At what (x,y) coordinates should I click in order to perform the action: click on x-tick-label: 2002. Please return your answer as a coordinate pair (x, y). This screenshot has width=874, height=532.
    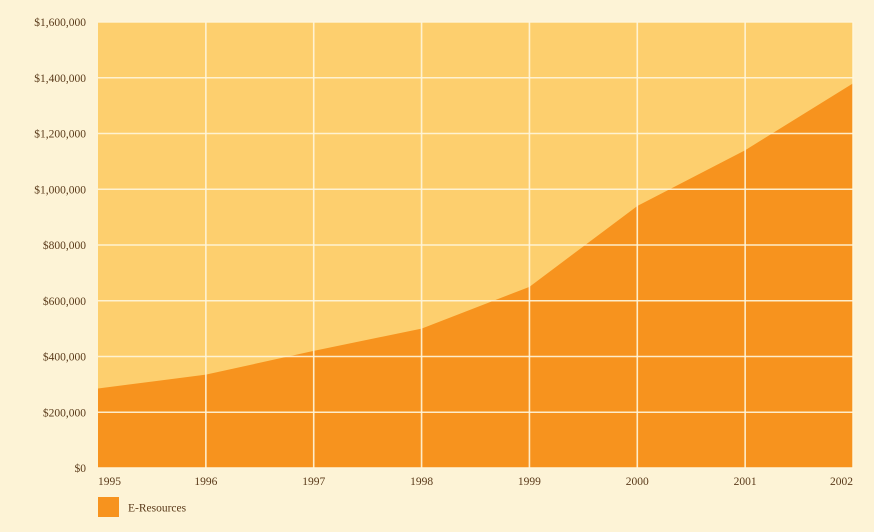
    Looking at the image, I should click on (841, 482).